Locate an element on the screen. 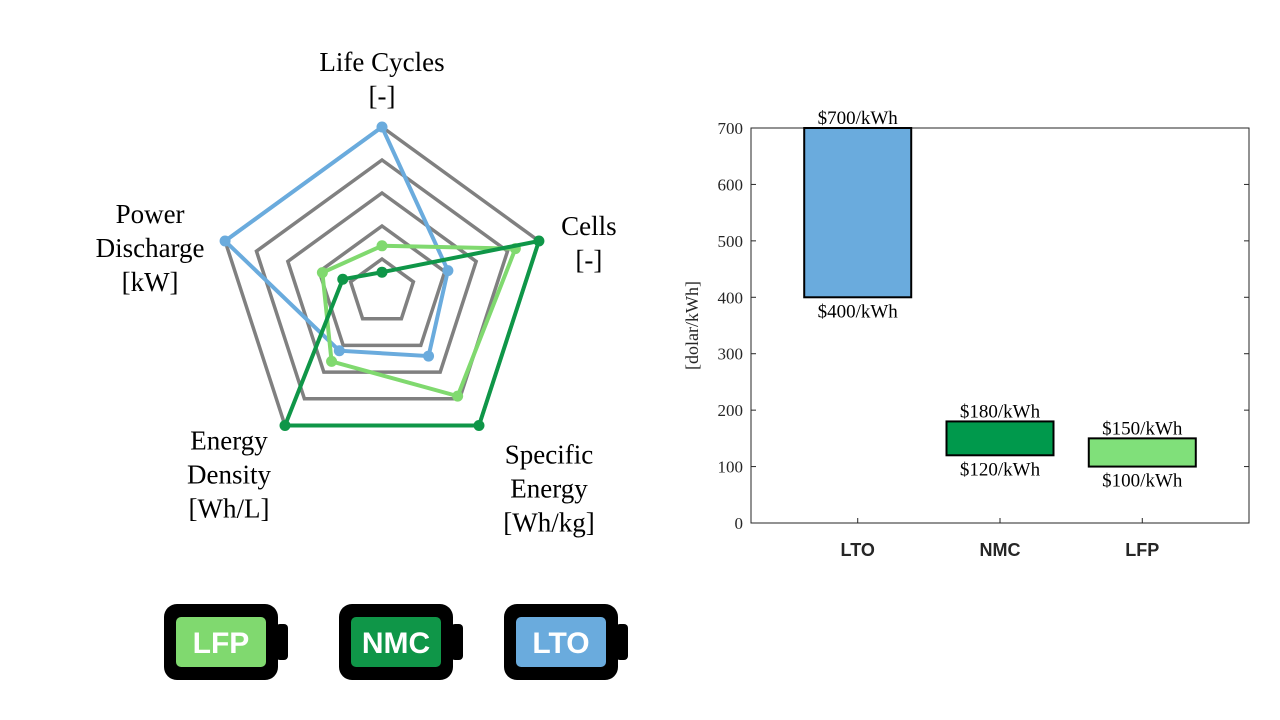  battery-terminal-lto is located at coordinates (622, 642).